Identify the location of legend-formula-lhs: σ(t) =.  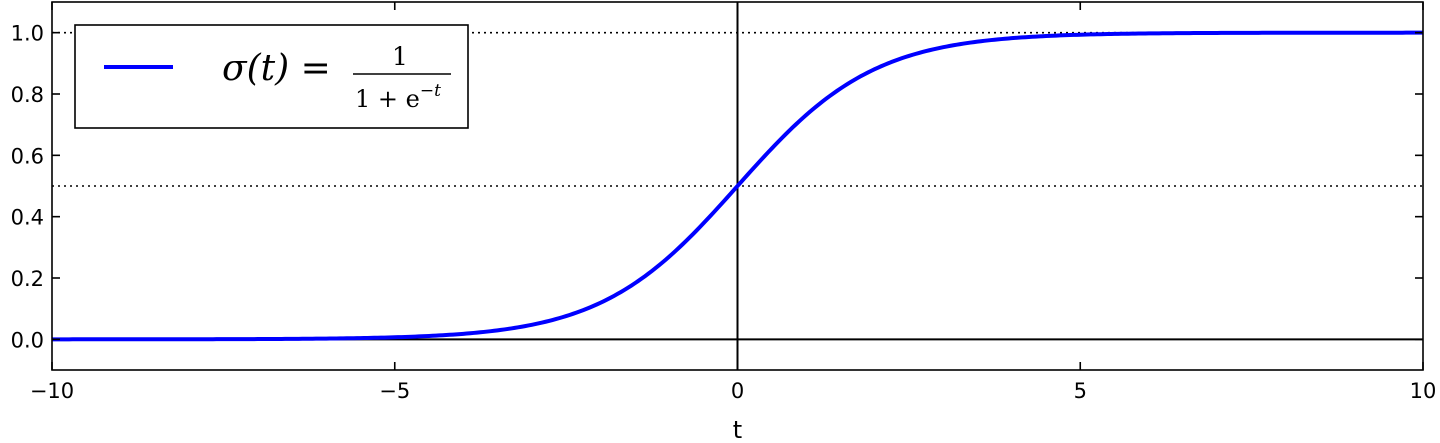
(276, 68).